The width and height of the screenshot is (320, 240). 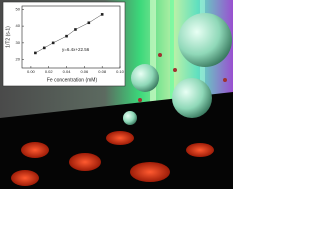 I want to click on x-tick-label: 0.02, so click(x=49, y=71).